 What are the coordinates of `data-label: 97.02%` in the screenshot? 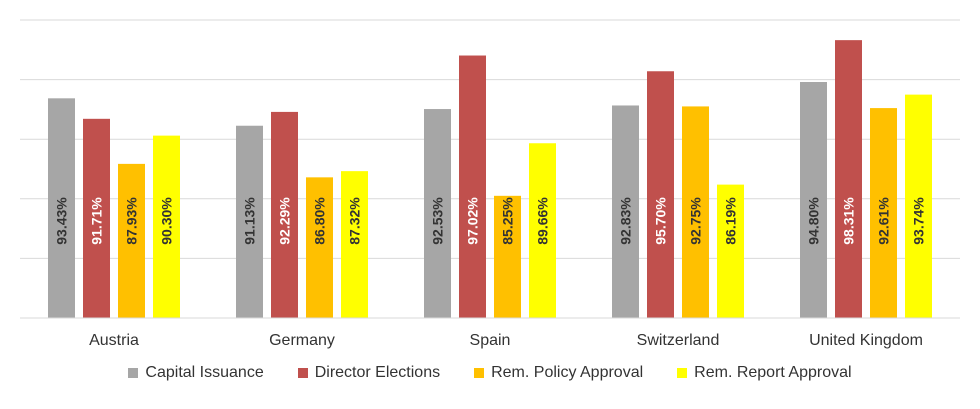 It's located at (473, 221).